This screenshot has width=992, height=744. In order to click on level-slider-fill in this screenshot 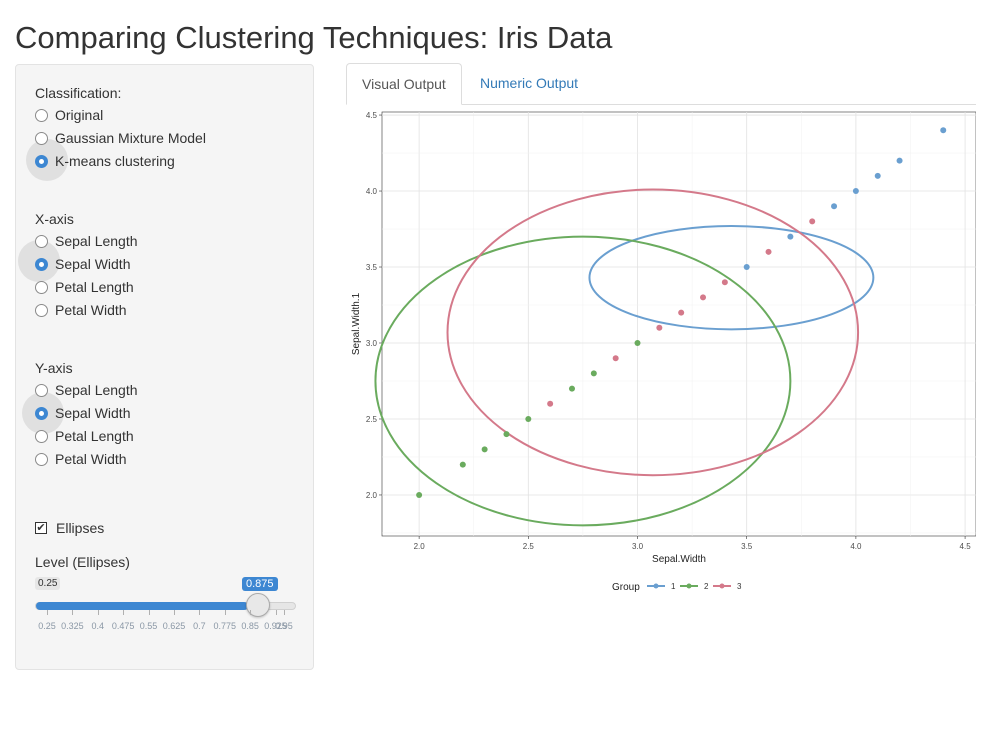, I will do `click(142, 606)`.